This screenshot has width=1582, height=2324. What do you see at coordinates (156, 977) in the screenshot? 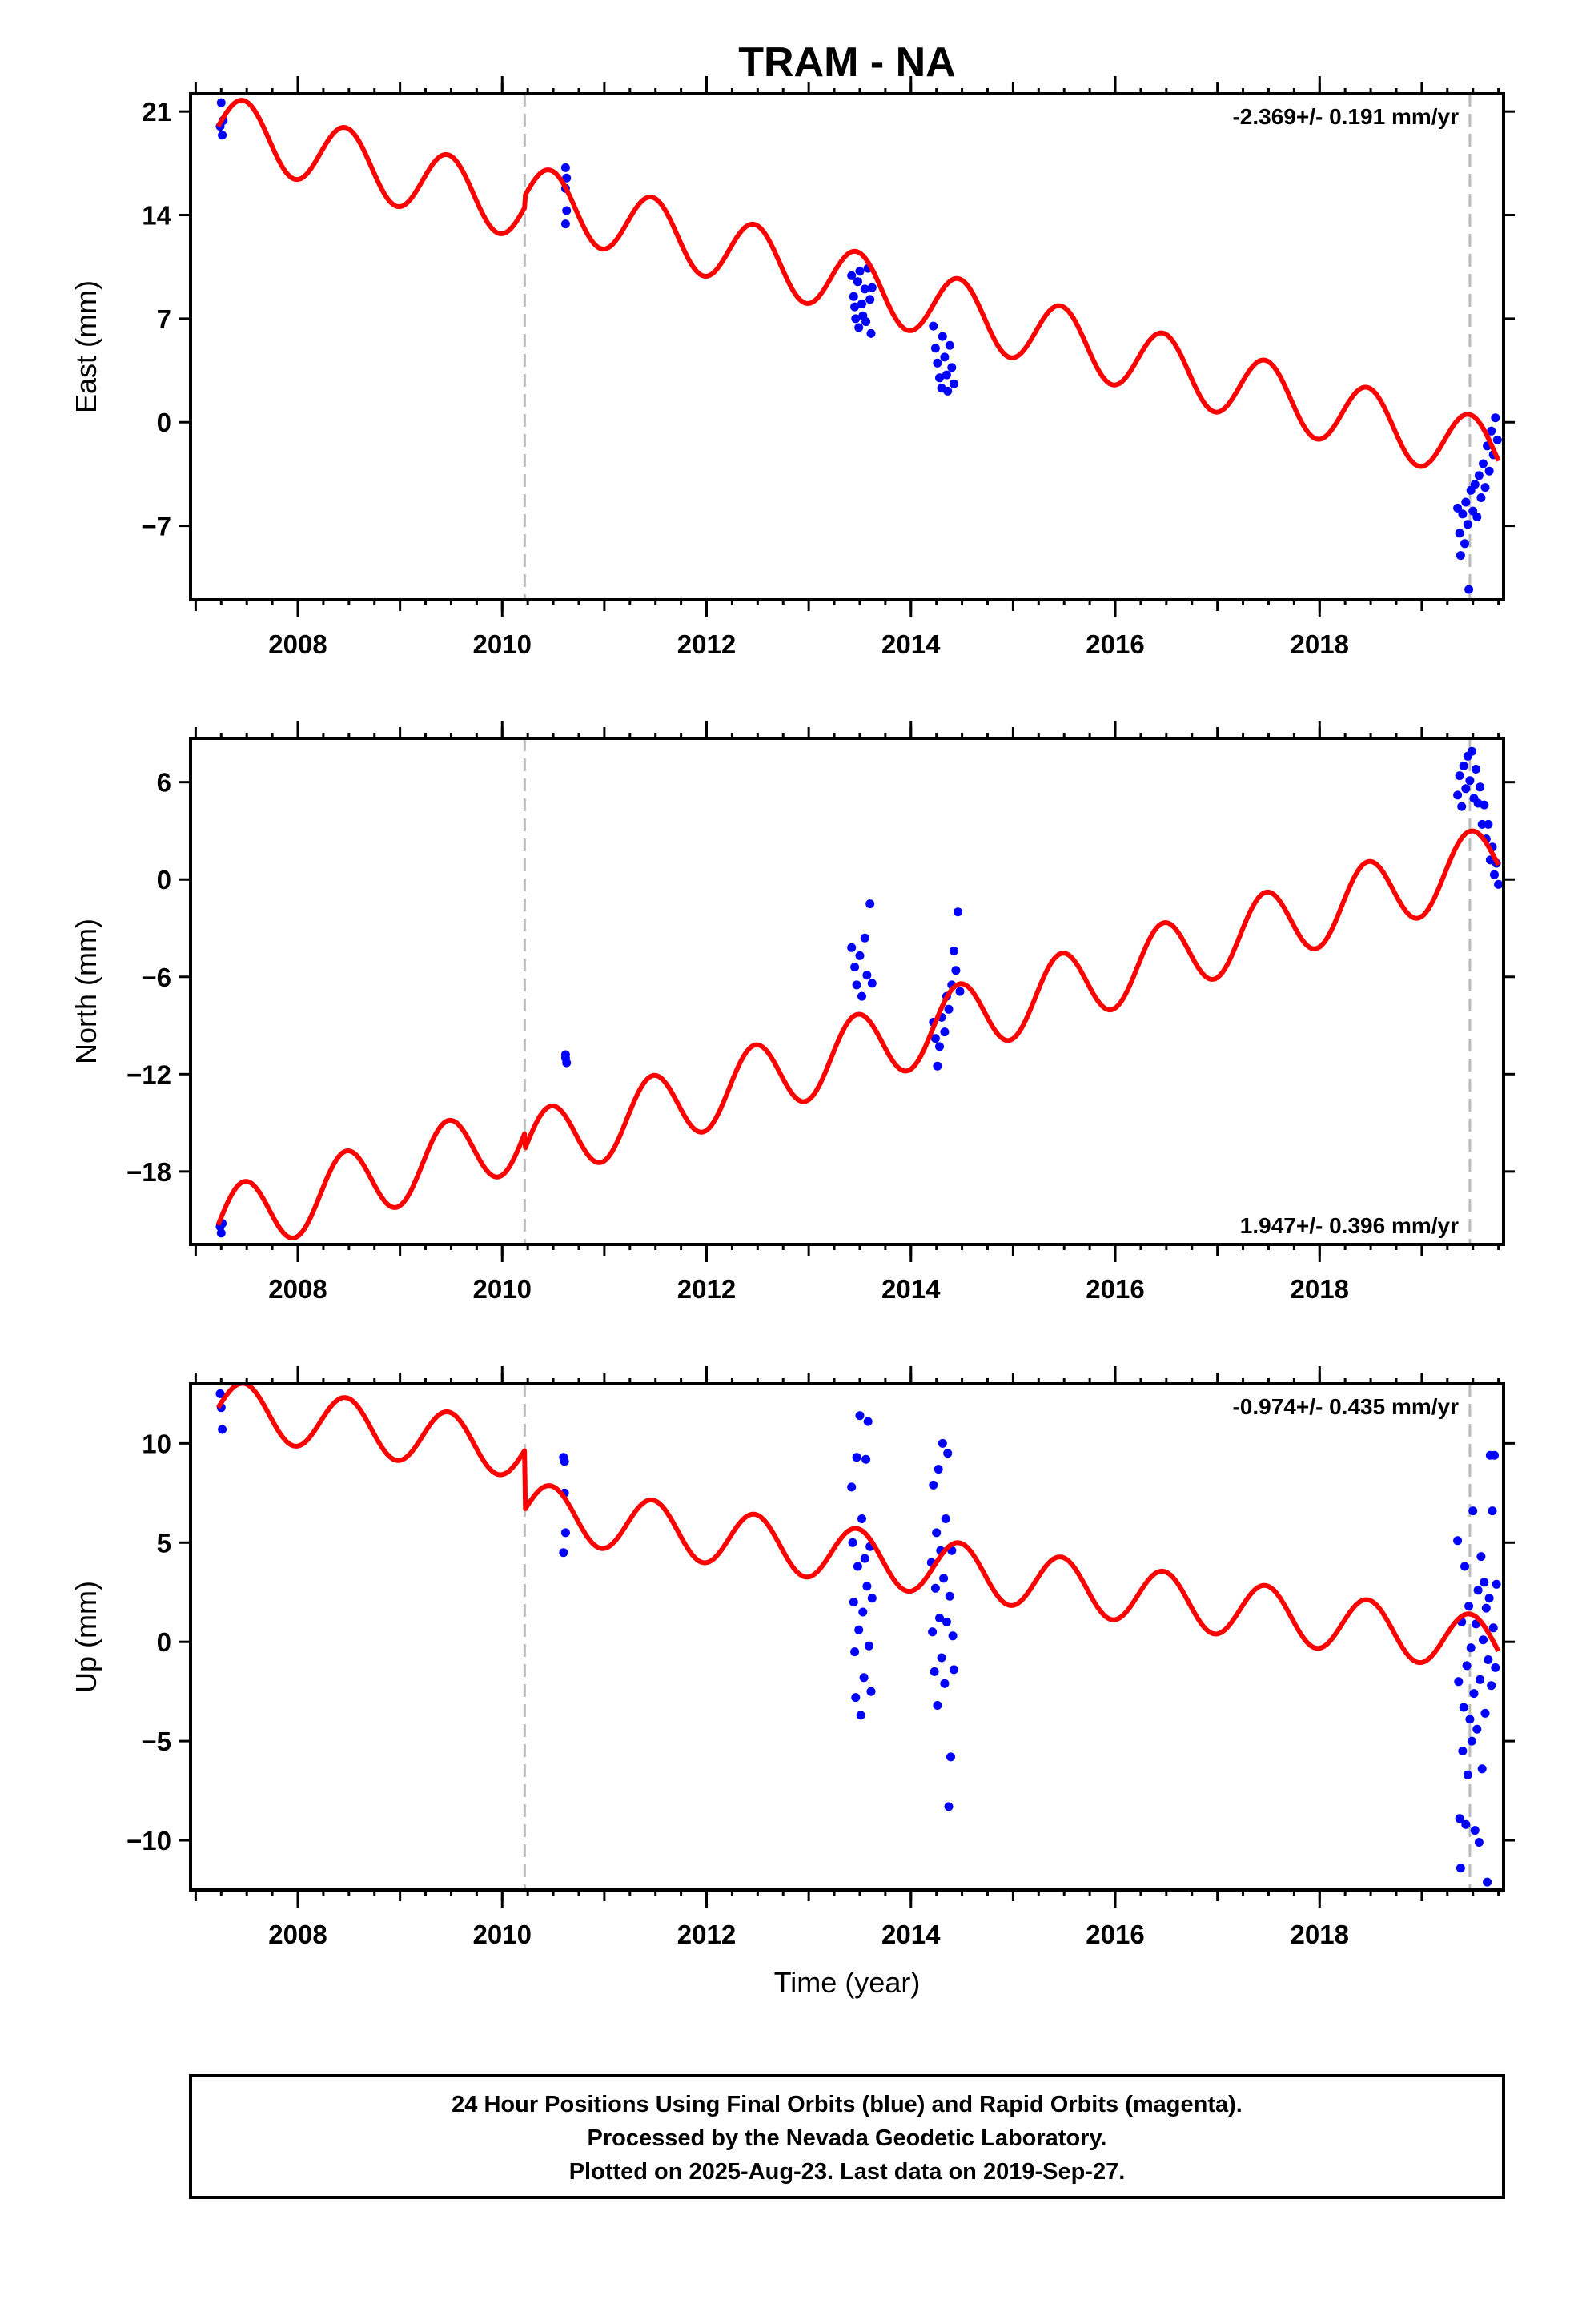
I see `north-ytick-label: −6` at bounding box center [156, 977].